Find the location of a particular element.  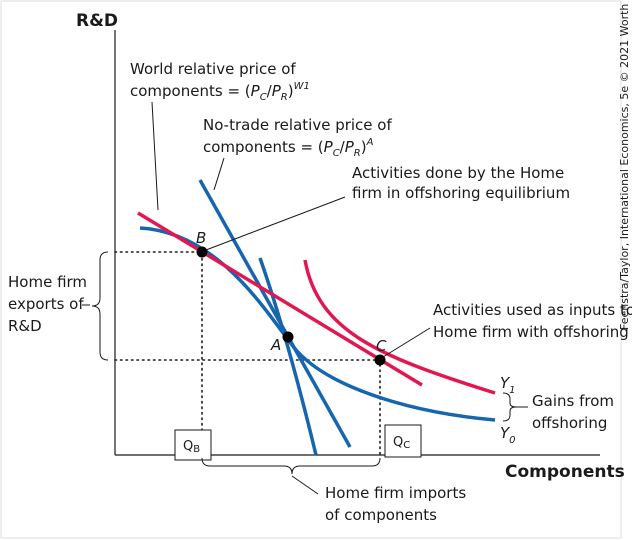

world-price-line2: components = (PC/PR)W1 is located at coordinates (220, 92).